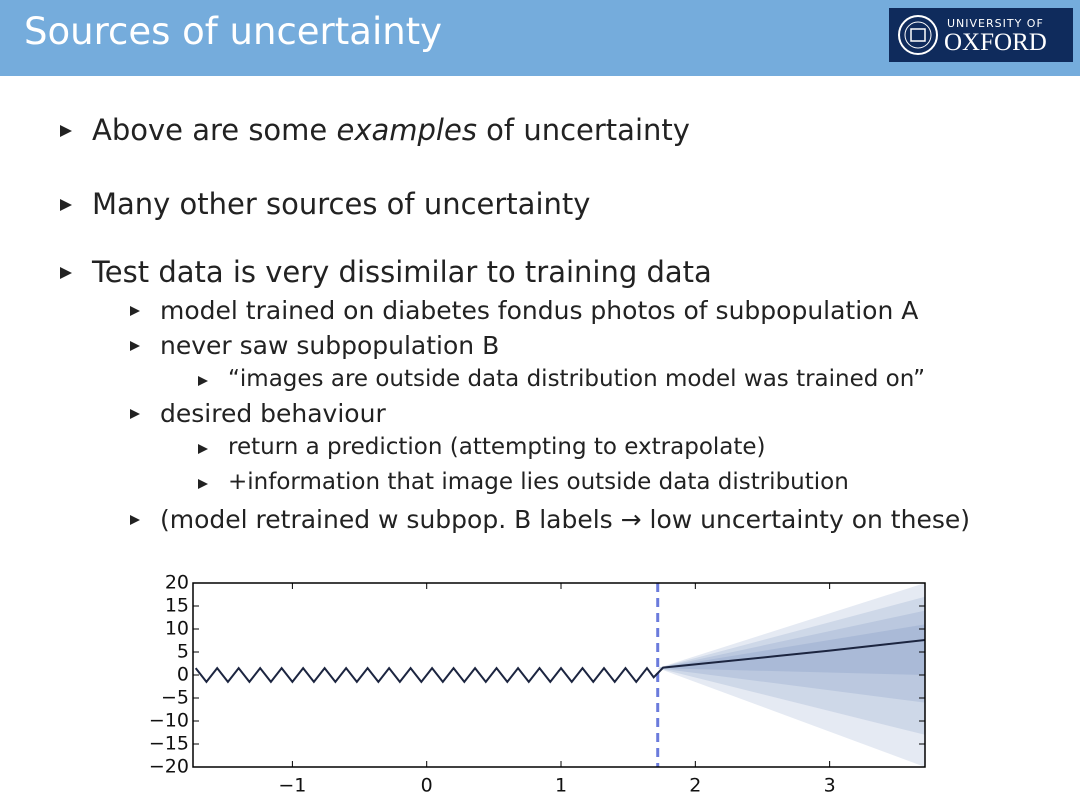  Describe the element at coordinates (341, 204) in the screenshot. I see `bullet: Many other sources of uncertainty` at that location.